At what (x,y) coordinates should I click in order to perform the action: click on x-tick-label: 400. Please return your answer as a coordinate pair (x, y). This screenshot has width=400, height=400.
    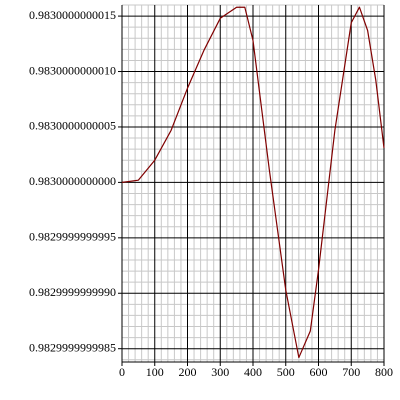
    Looking at the image, I should click on (253, 372).